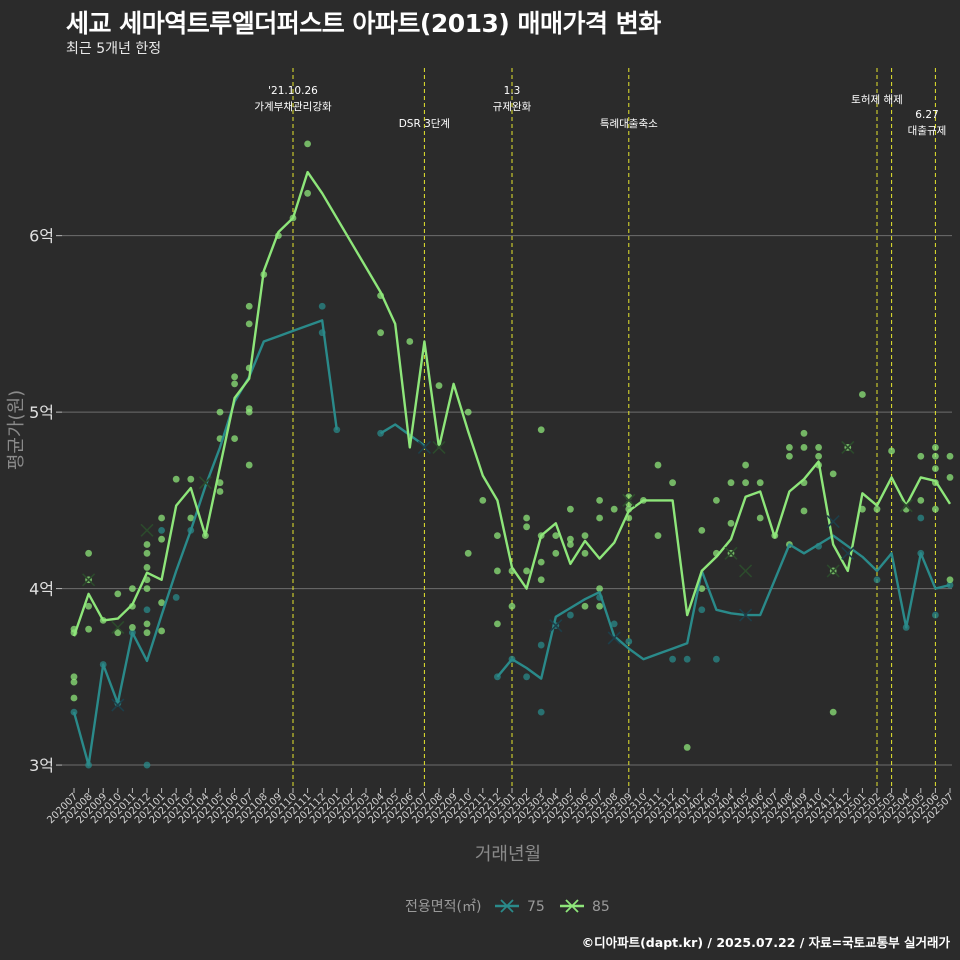  What do you see at coordinates (293, 107) in the screenshot?
I see `event-annotation: 가계부채관리강화` at bounding box center [293, 107].